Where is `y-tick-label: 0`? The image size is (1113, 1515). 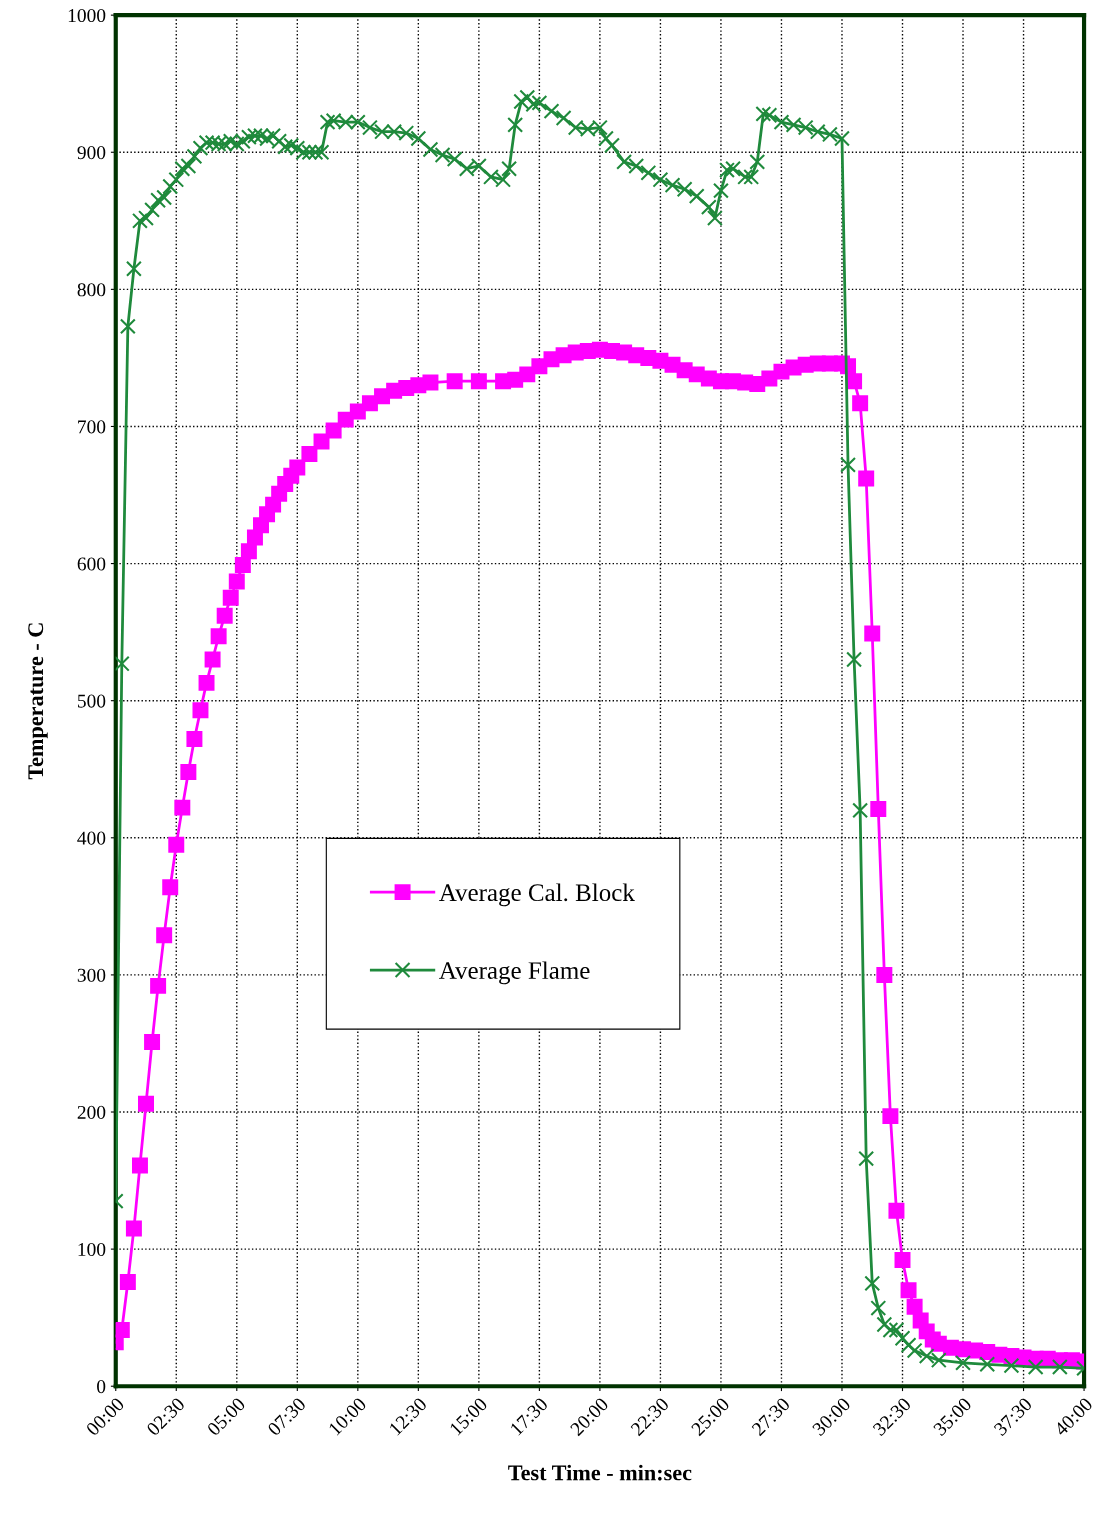
y-tick-label: 0 is located at coordinates (101, 1387).